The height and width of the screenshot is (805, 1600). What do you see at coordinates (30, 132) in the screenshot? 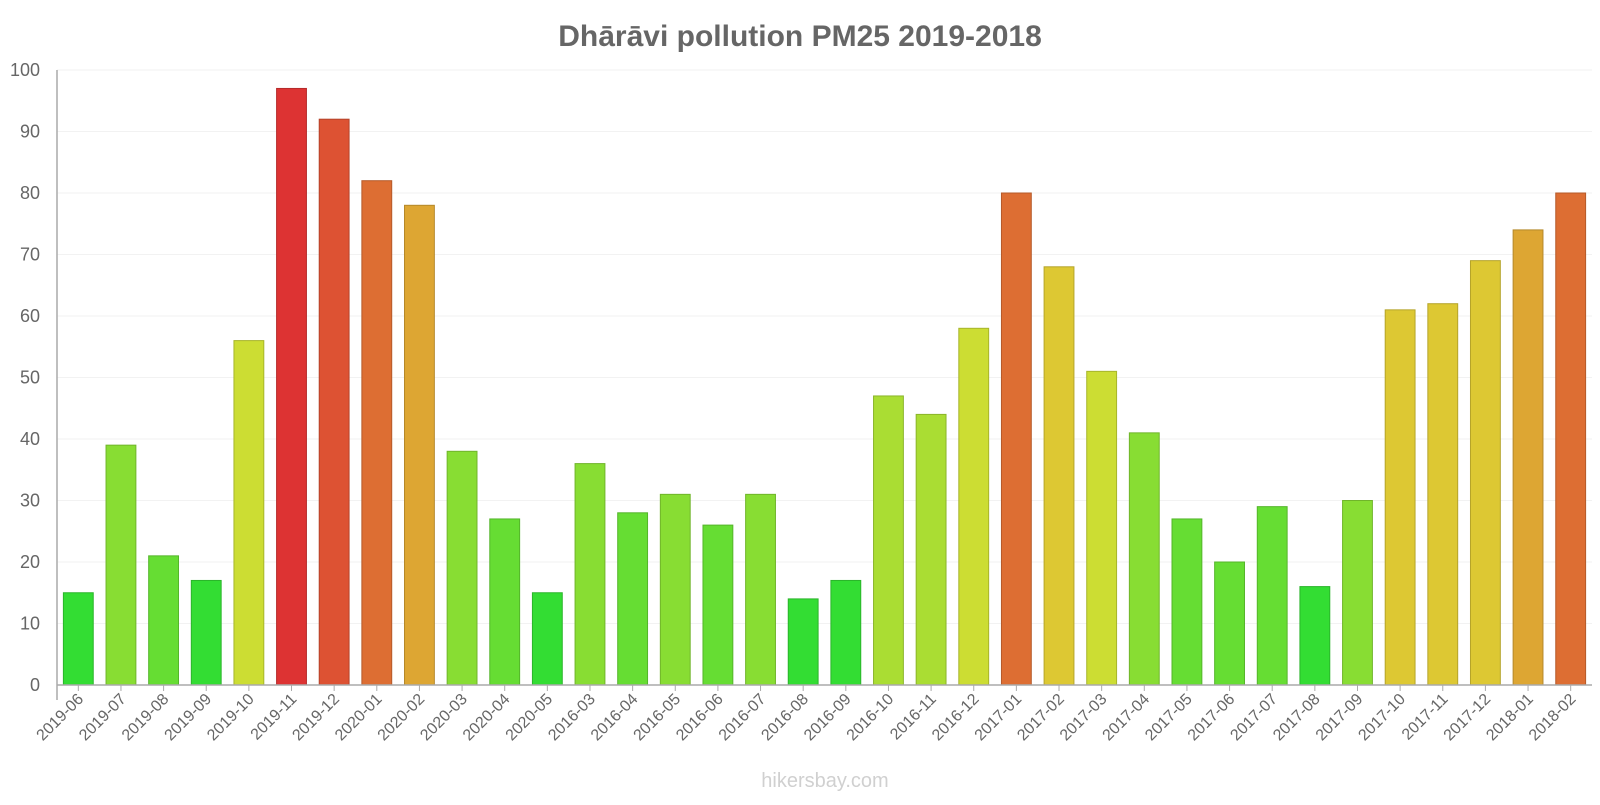
I see `y-tick-label: 90` at bounding box center [30, 132].